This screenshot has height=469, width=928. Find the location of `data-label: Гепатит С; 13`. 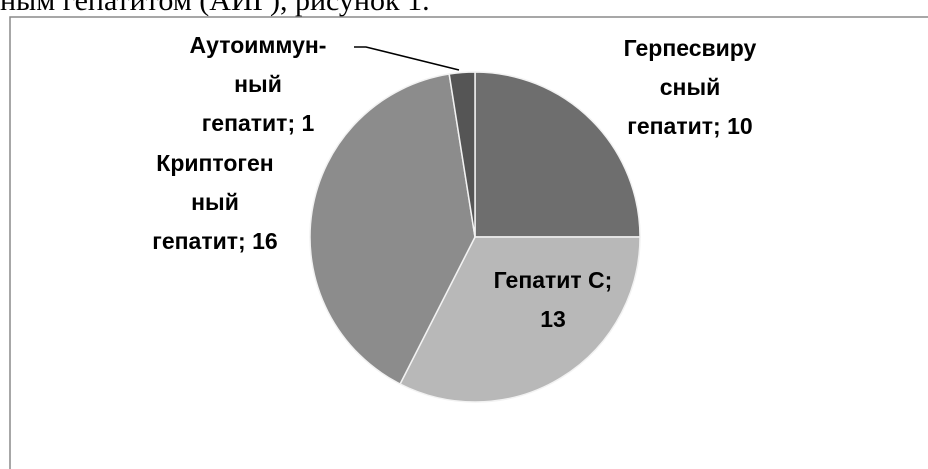

data-label: Гепатит С; 13 is located at coordinates (553, 299).